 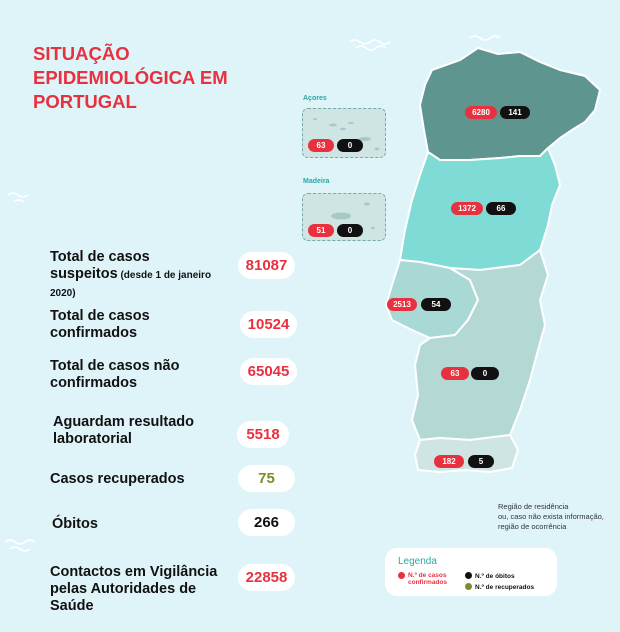 What do you see at coordinates (402, 304) in the screenshot?
I see `region-lisbon-confirmed-badge: 2513` at bounding box center [402, 304].